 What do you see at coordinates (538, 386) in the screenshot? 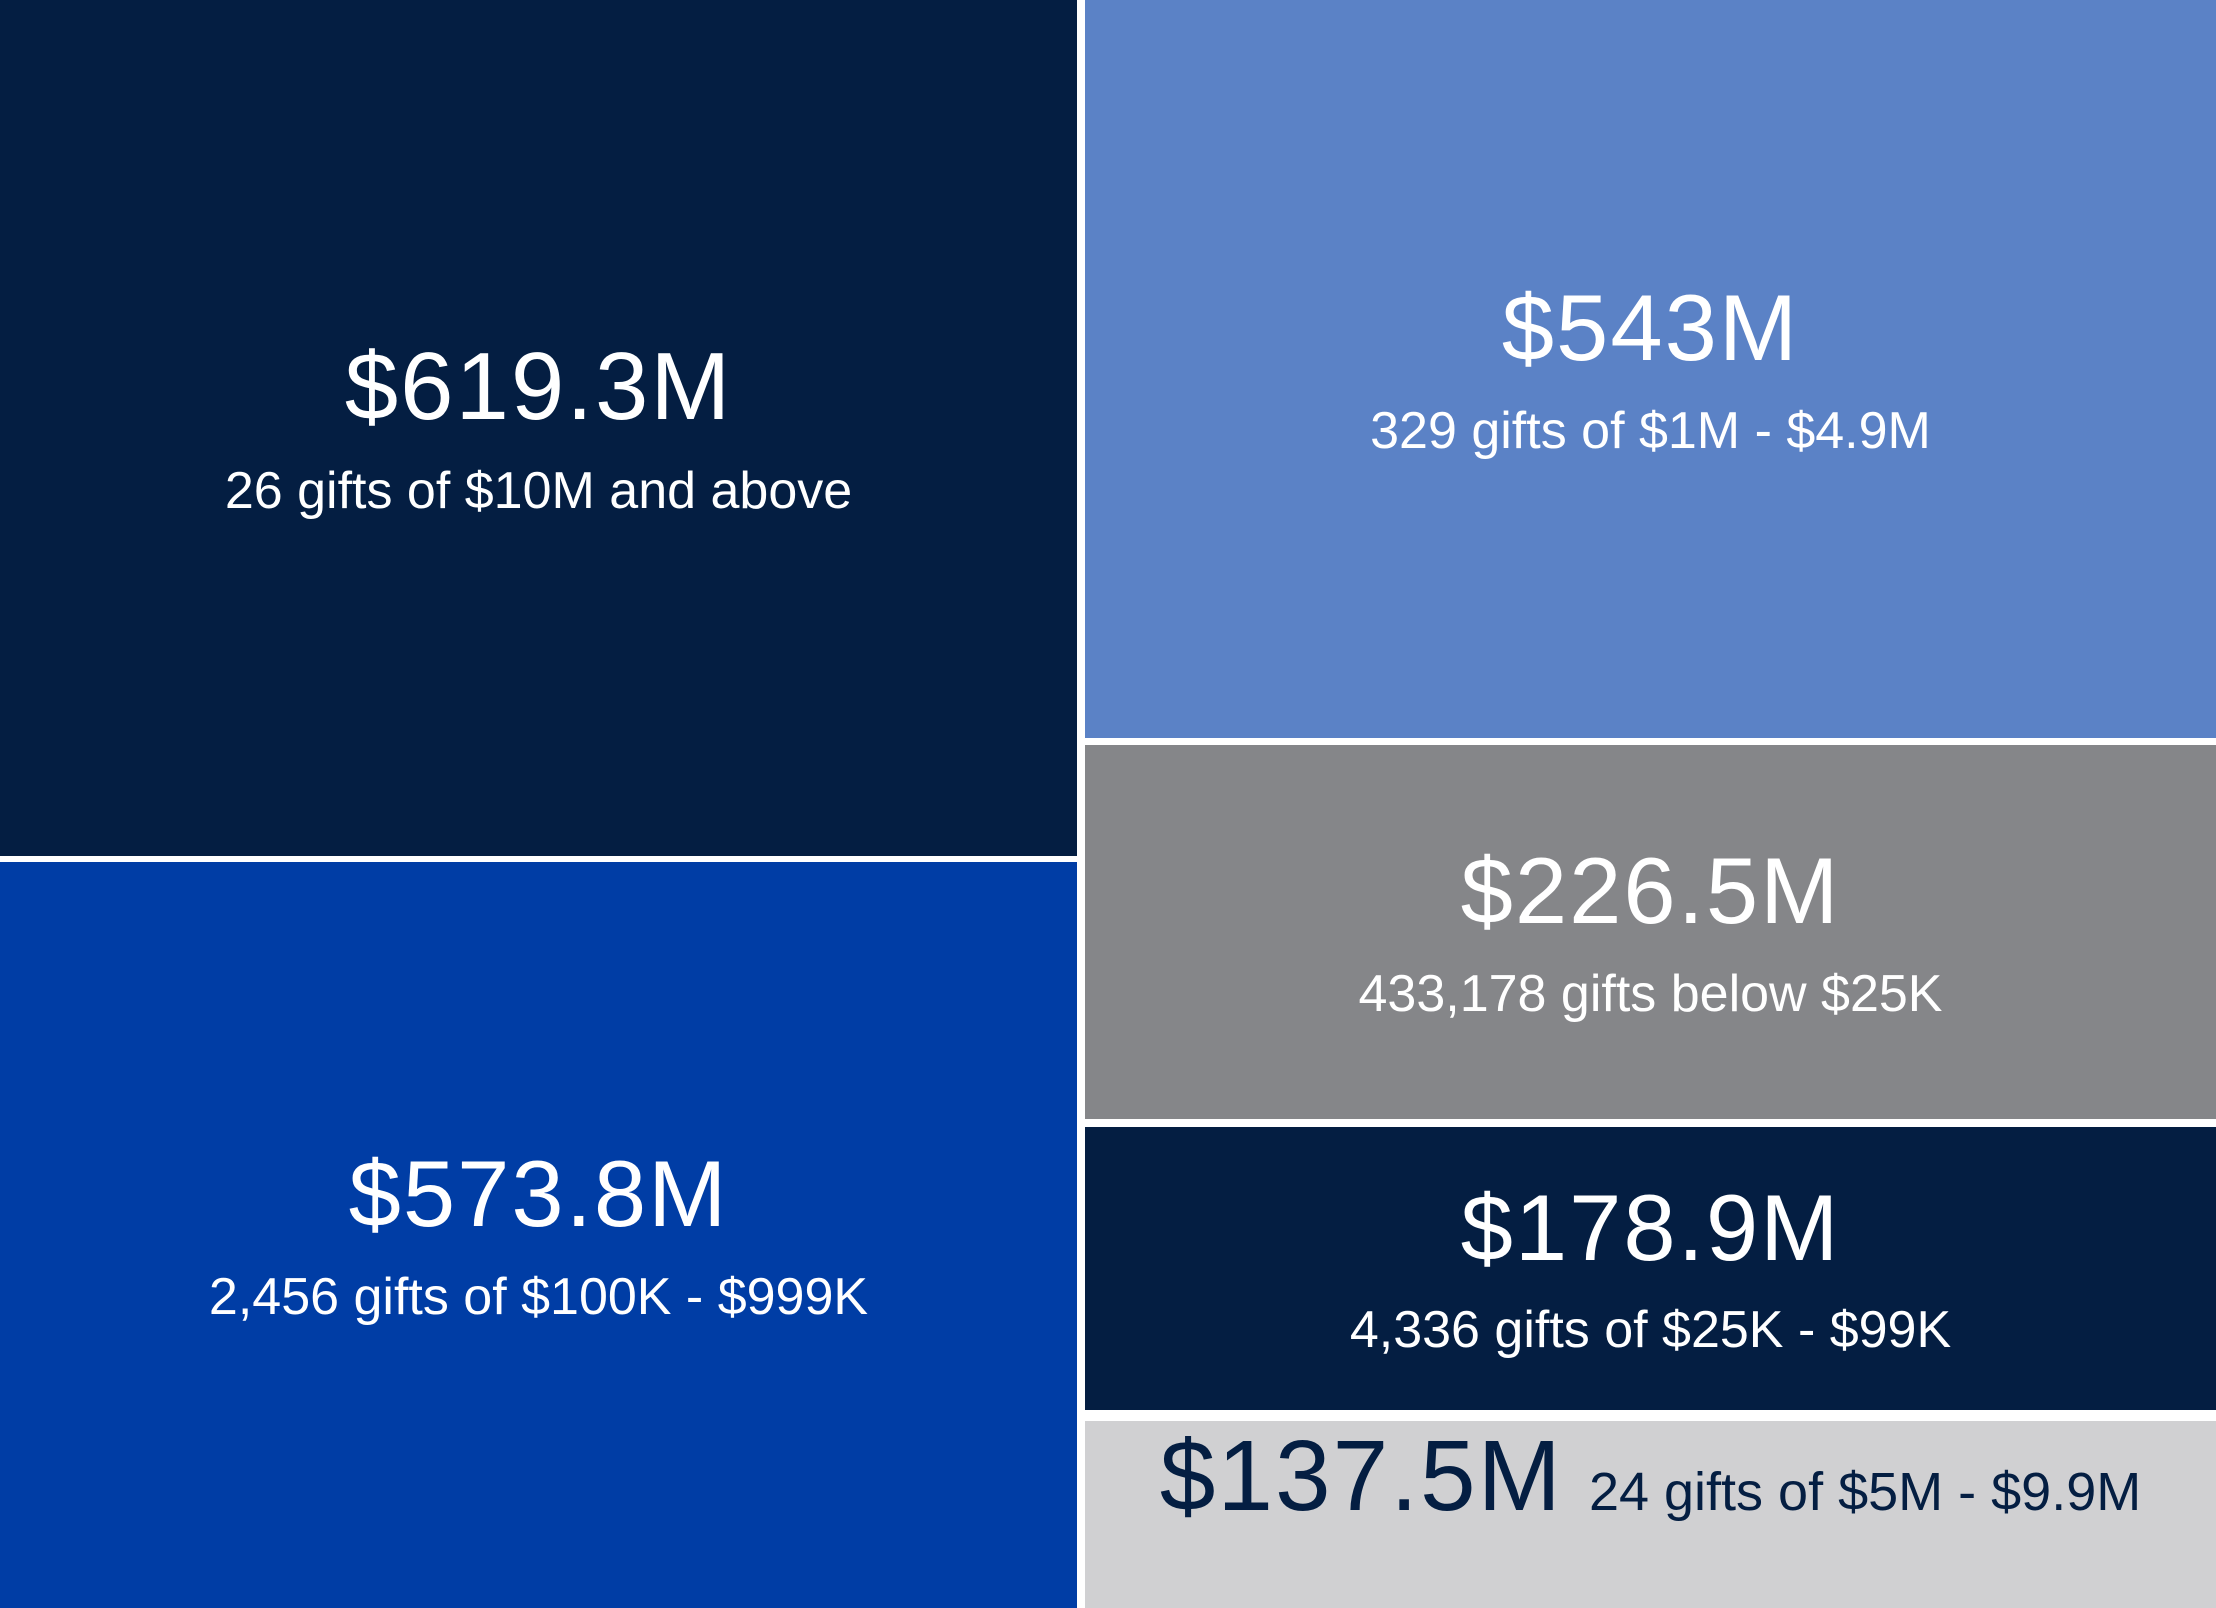
I see `tile-amount: $619.3M` at bounding box center [538, 386].